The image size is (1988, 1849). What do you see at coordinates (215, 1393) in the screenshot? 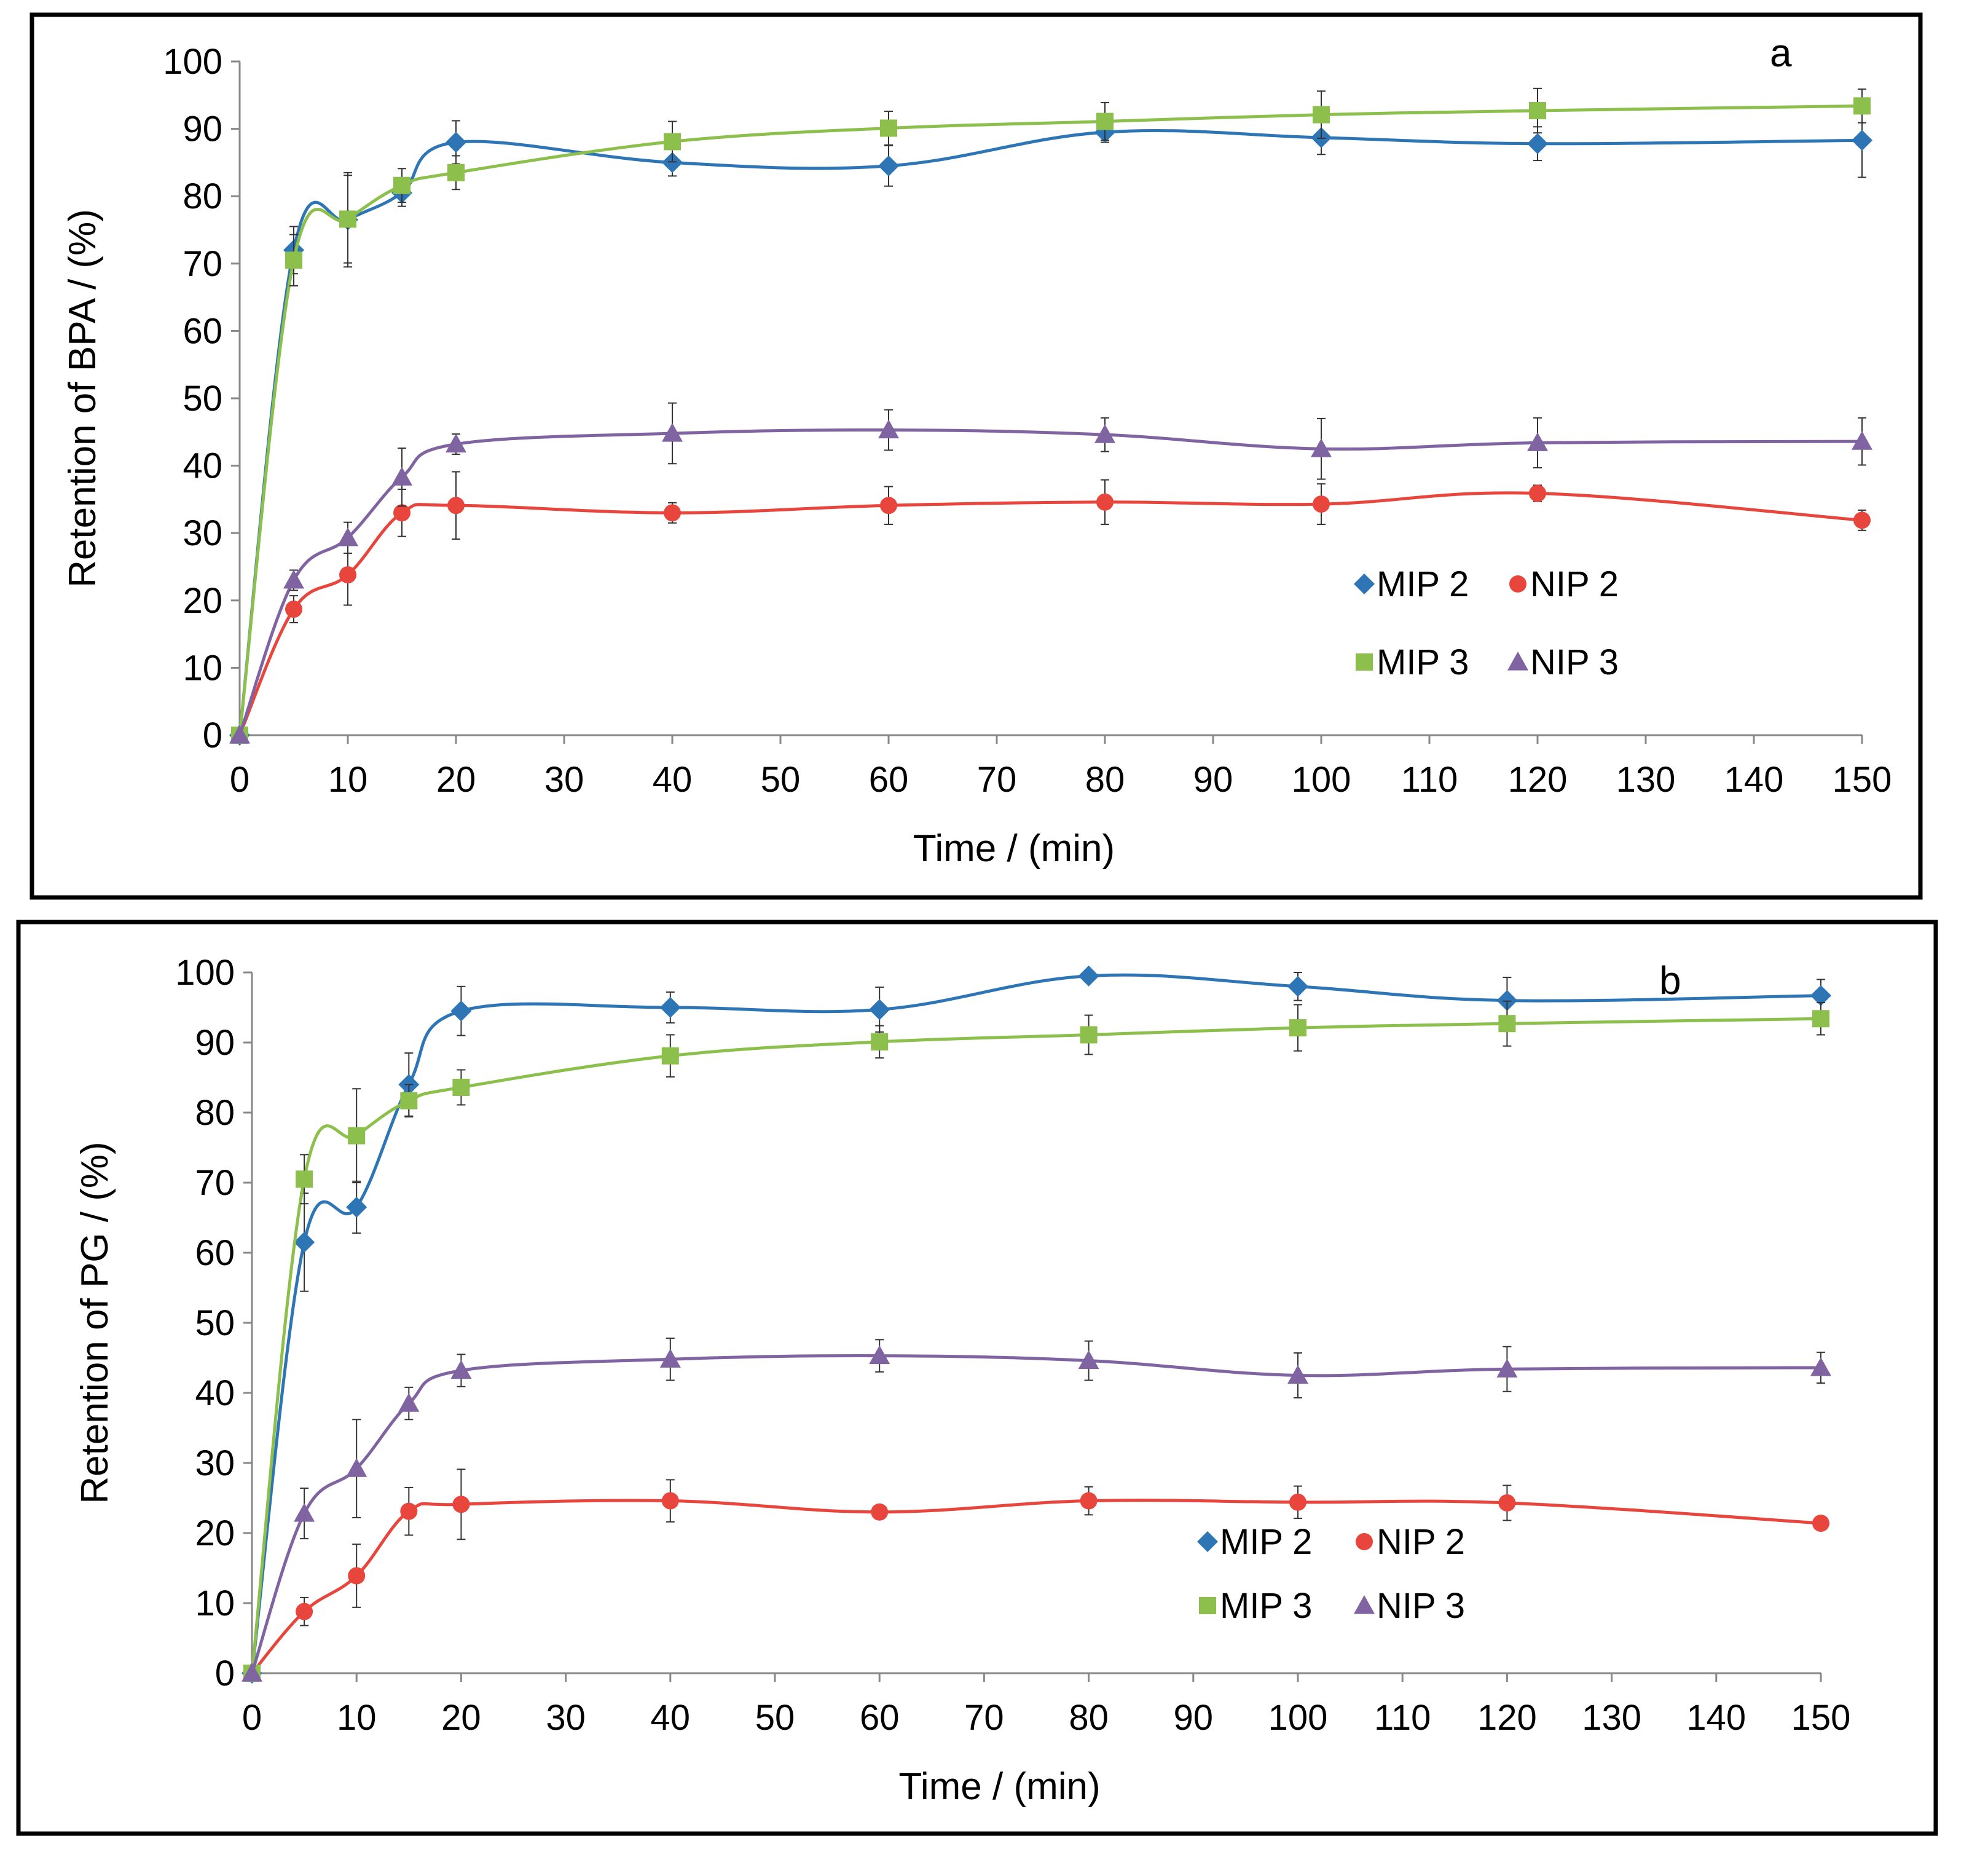
I see `y-tick-label: 40` at bounding box center [215, 1393].